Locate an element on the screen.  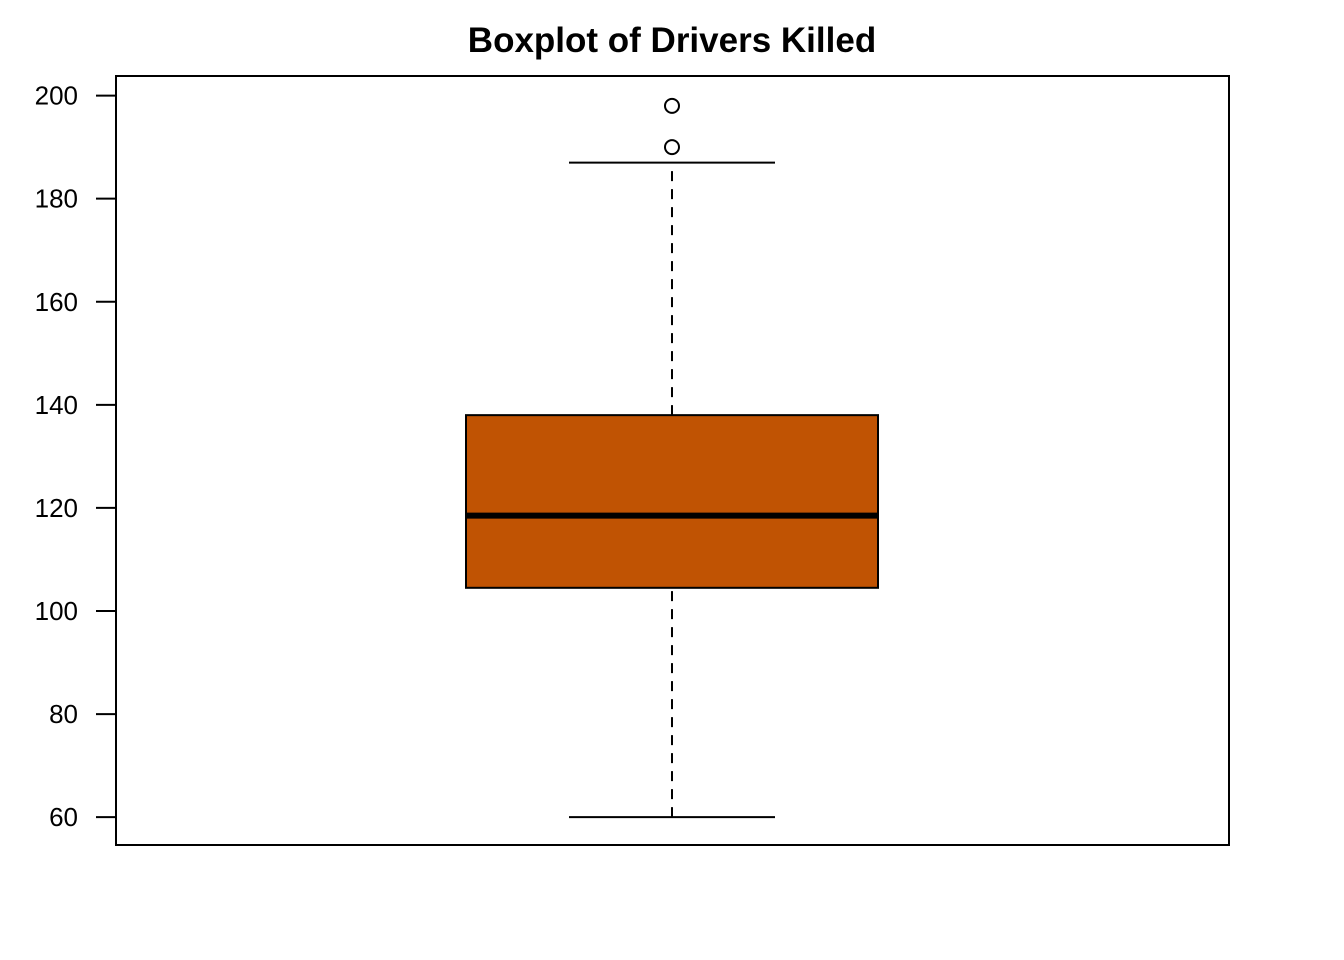
y-tick-label: 120 is located at coordinates (56, 508).